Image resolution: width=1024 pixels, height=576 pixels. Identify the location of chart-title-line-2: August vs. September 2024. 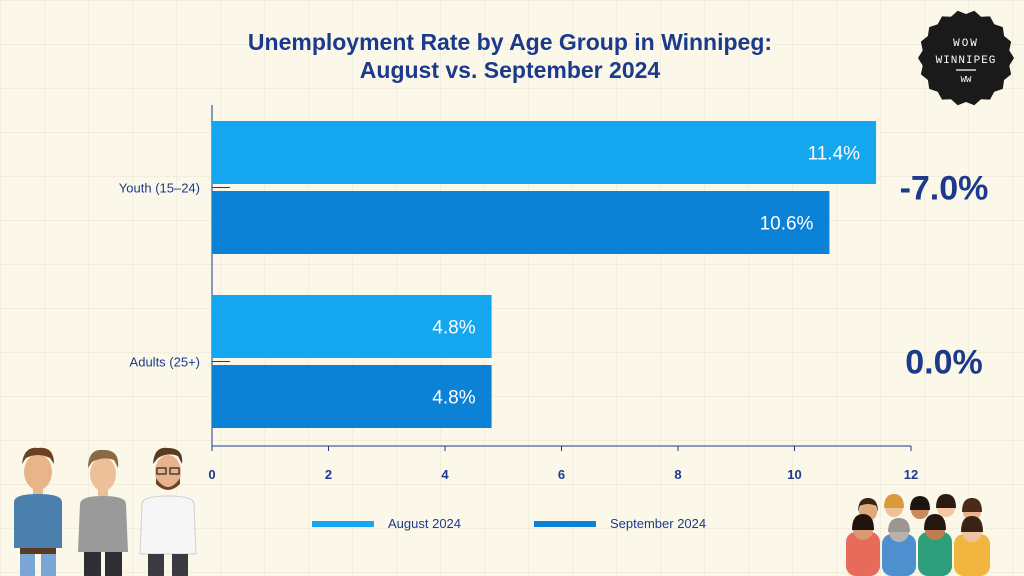
(510, 70).